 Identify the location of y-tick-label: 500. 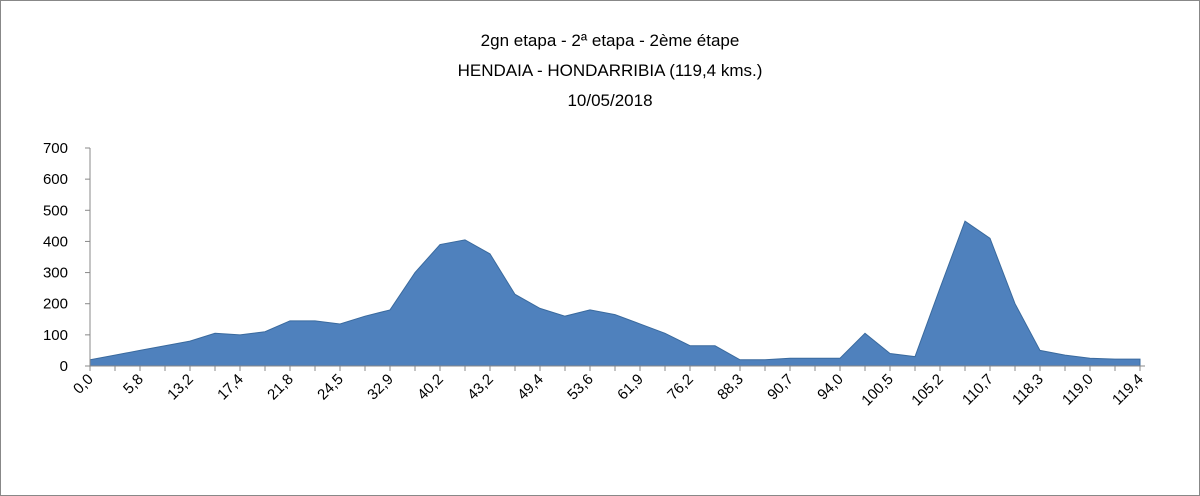
(55, 210).